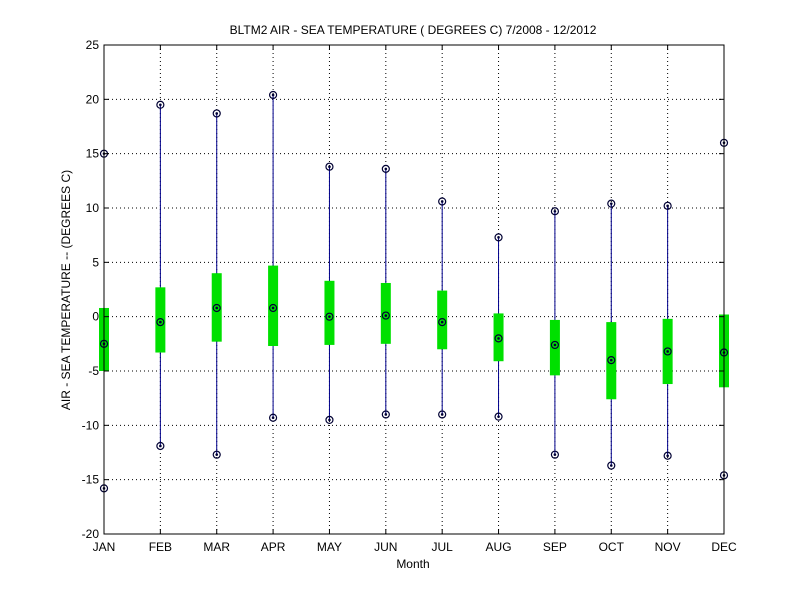 The image size is (800, 600). I want to click on y-tick-label: 0, so click(95, 317).